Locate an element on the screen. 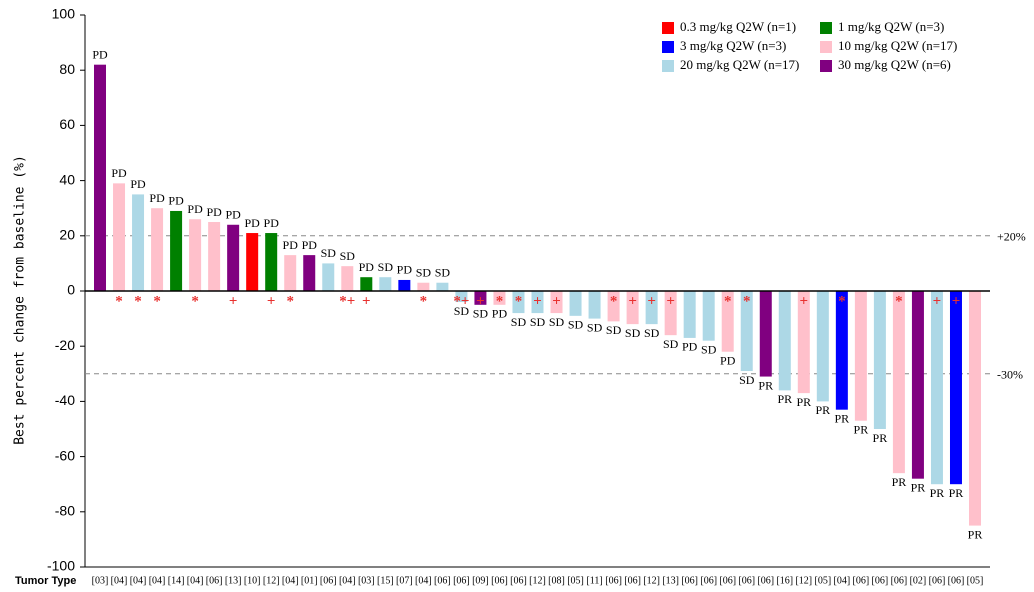  x-tick-label: [01] is located at coordinates (309, 580).